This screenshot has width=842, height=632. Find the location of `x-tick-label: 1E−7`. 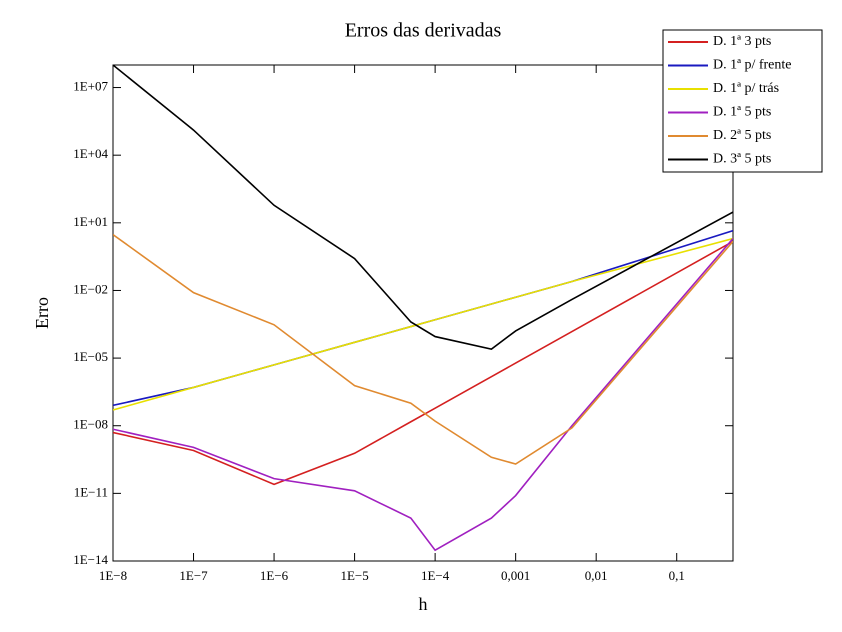

x-tick-label: 1E−7 is located at coordinates (193, 575).